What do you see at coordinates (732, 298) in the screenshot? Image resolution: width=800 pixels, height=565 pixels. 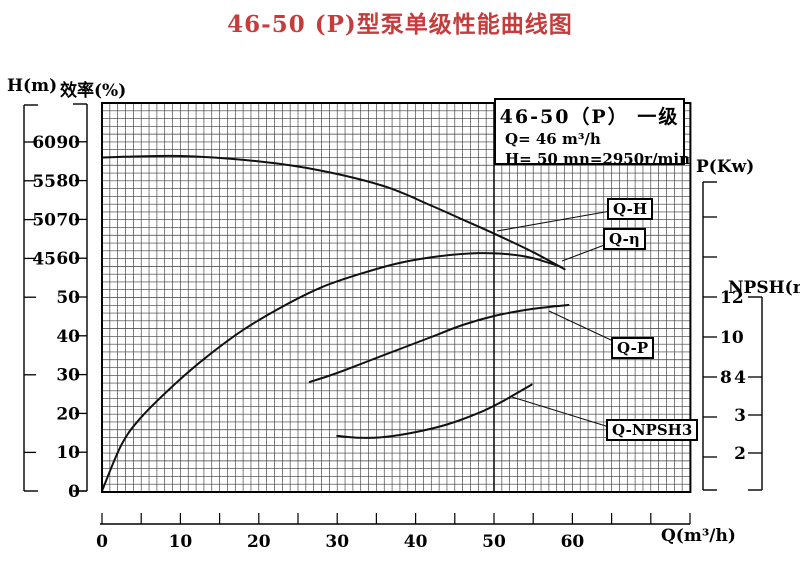 I see `p-tick-label: 12` at bounding box center [732, 298].